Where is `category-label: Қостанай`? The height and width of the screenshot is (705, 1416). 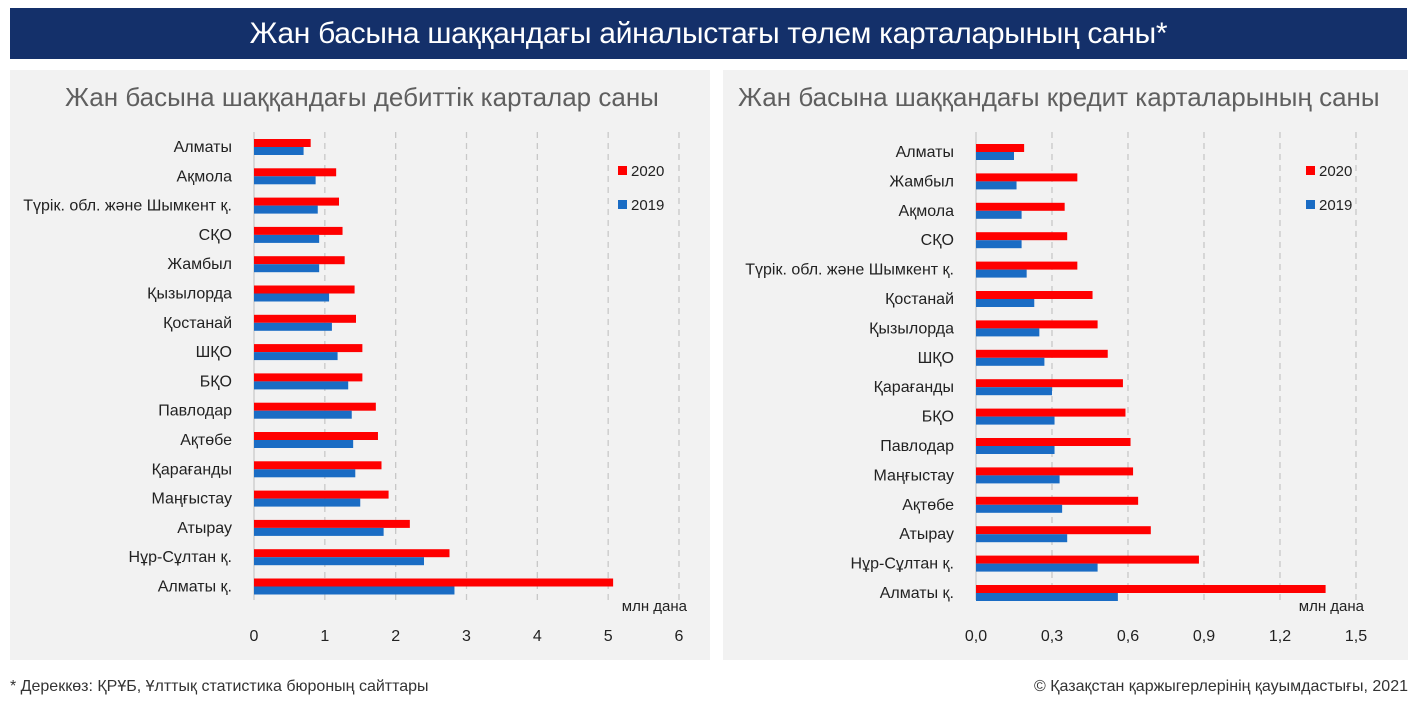
category-label: Қостанай is located at coordinates (197, 323).